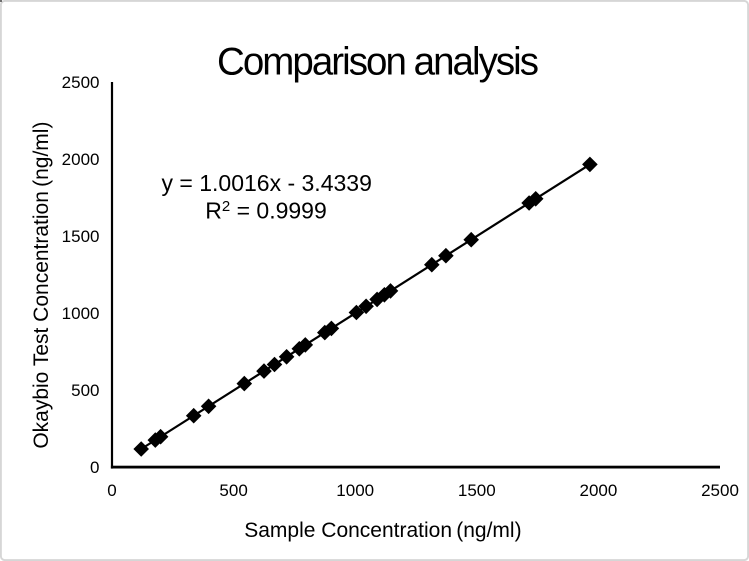 The image size is (749, 561). What do you see at coordinates (378, 62) in the screenshot?
I see `svg-text: Comparison analysis` at bounding box center [378, 62].